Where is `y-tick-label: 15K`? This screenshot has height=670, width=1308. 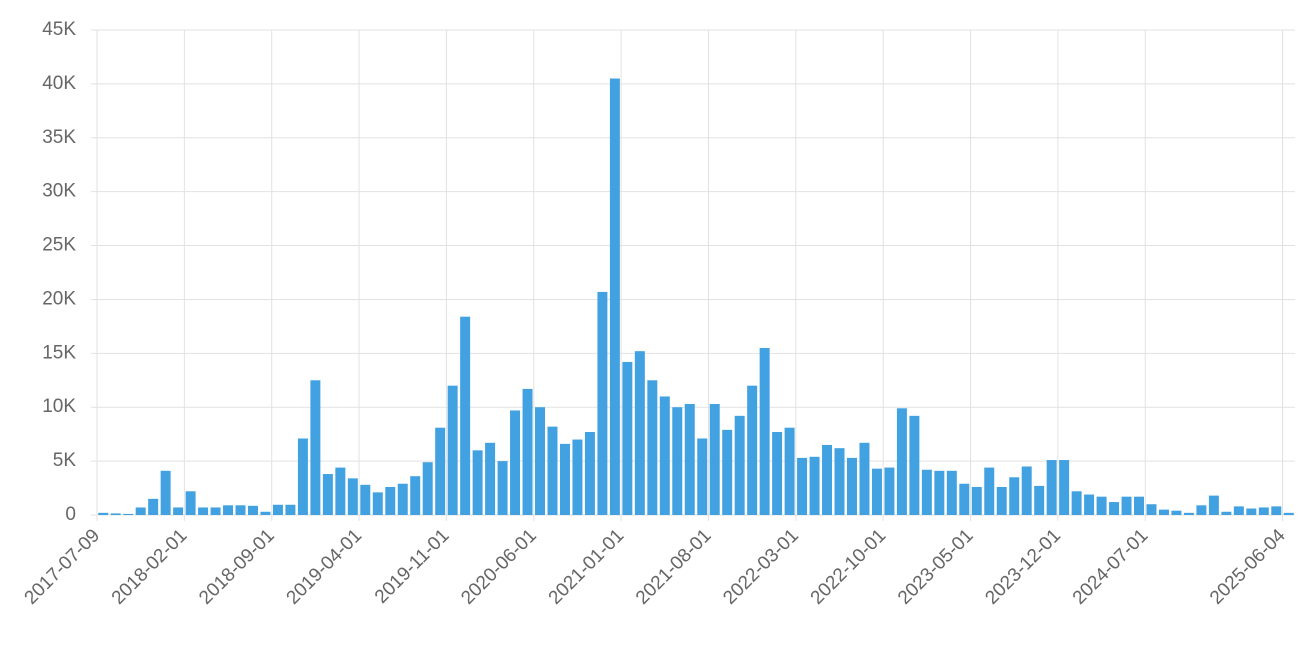
y-tick-label: 15K is located at coordinates (59, 352).